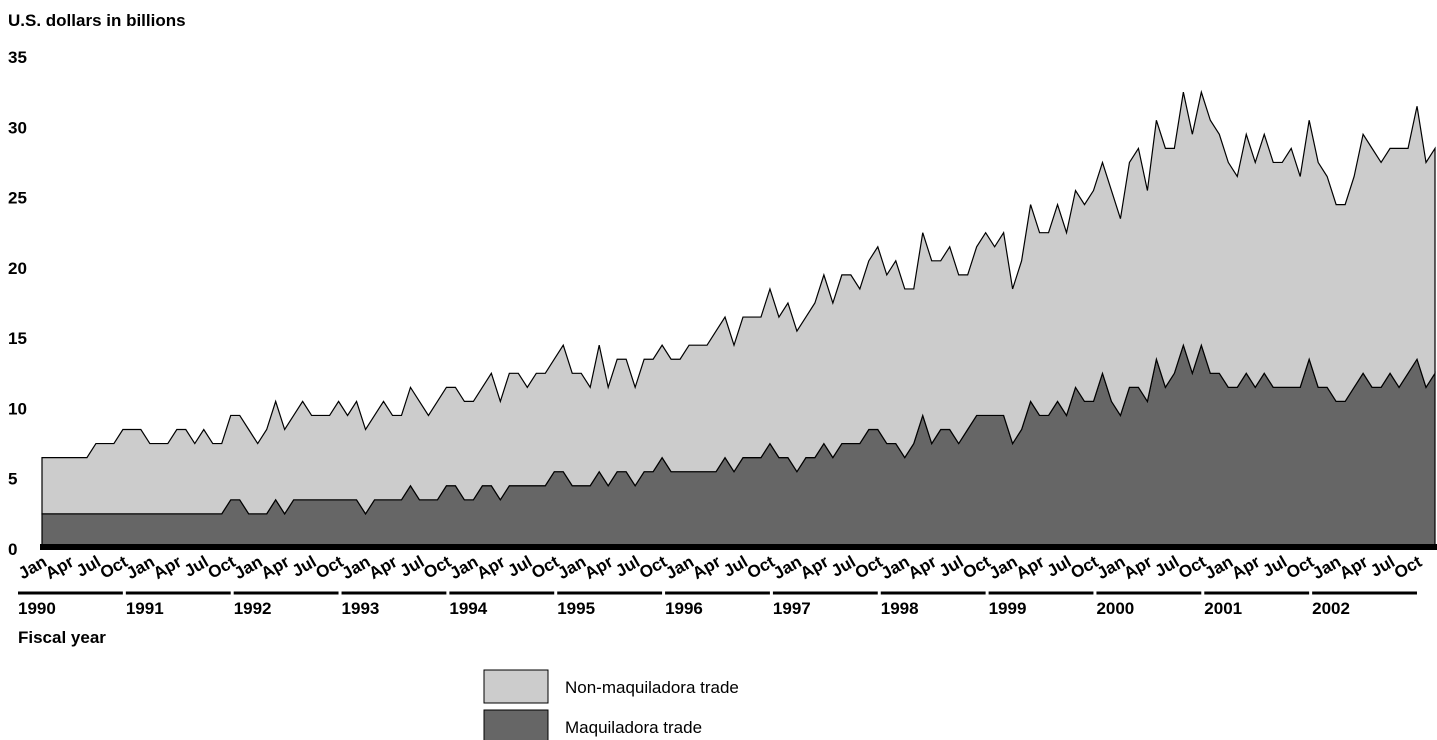 Image resolution: width=1437 pixels, height=740 pixels. Describe the element at coordinates (900, 608) in the screenshot. I see `year-label: 1998` at that location.